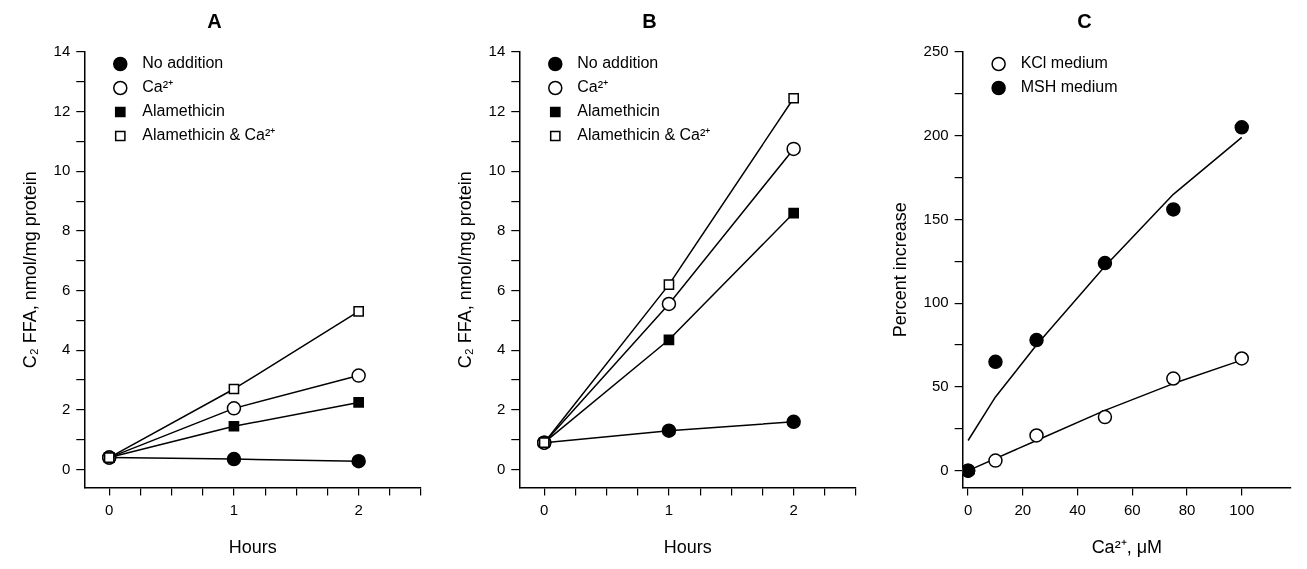 The image size is (1307, 569). Describe the element at coordinates (1126, 547) in the screenshot. I see `x-axis-title: Ca²⁺, μM` at that location.